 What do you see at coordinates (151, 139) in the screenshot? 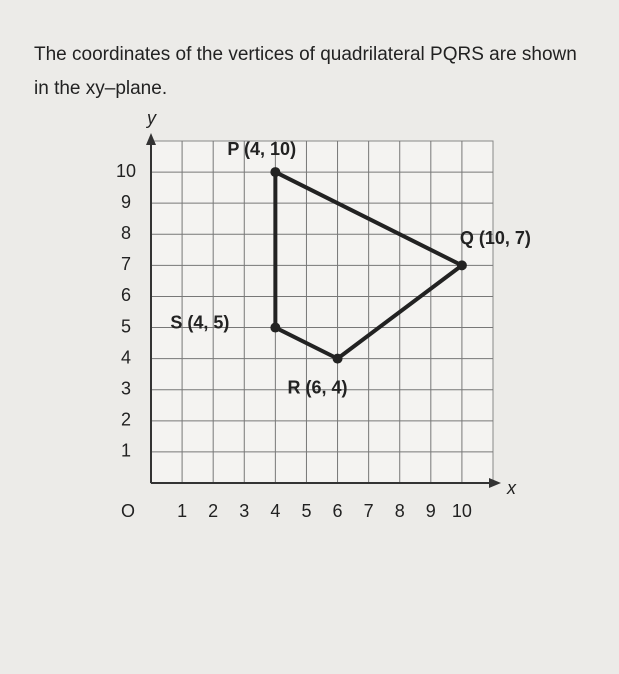
I see `y-arrow` at bounding box center [151, 139].